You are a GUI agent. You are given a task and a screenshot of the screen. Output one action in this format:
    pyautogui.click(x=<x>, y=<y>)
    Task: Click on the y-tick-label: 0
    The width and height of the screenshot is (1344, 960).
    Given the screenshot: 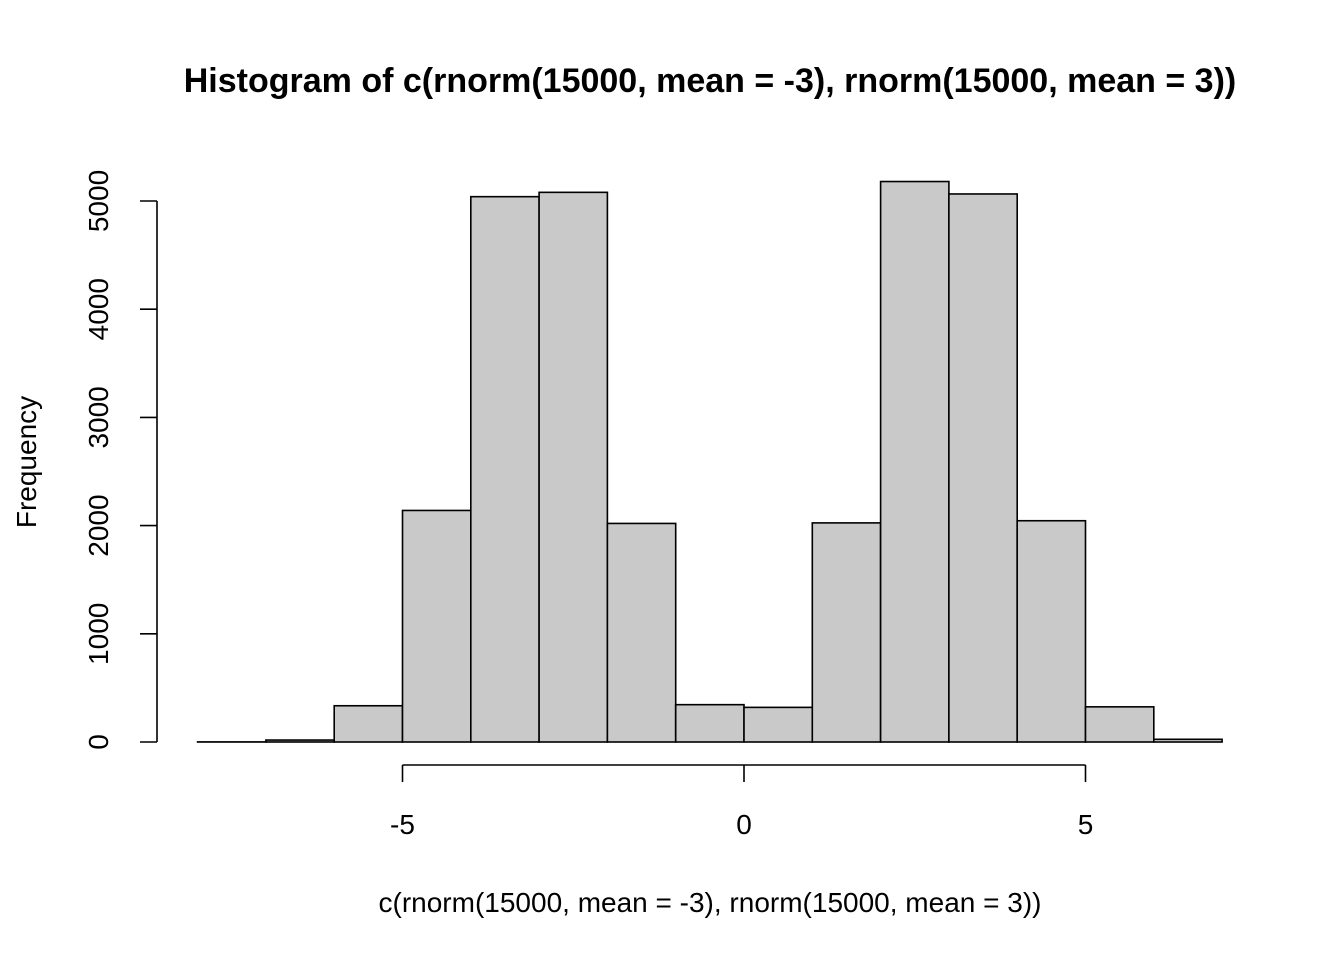 What is the action you would take?
    pyautogui.click(x=98, y=742)
    